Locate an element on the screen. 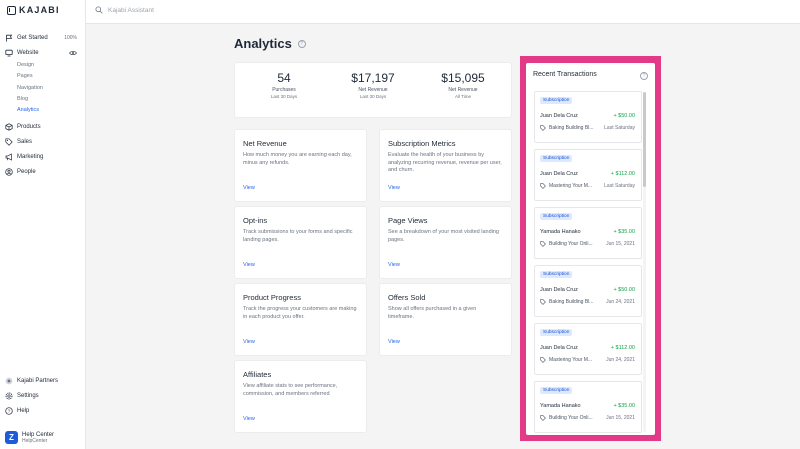  page-title: Analytics ? is located at coordinates (270, 43).